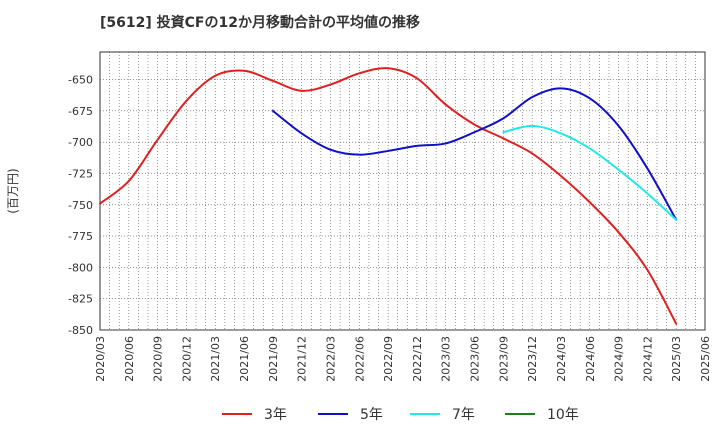 The height and width of the screenshot is (440, 720). I want to click on x-tick-label: 2022/03, so click(330, 359).